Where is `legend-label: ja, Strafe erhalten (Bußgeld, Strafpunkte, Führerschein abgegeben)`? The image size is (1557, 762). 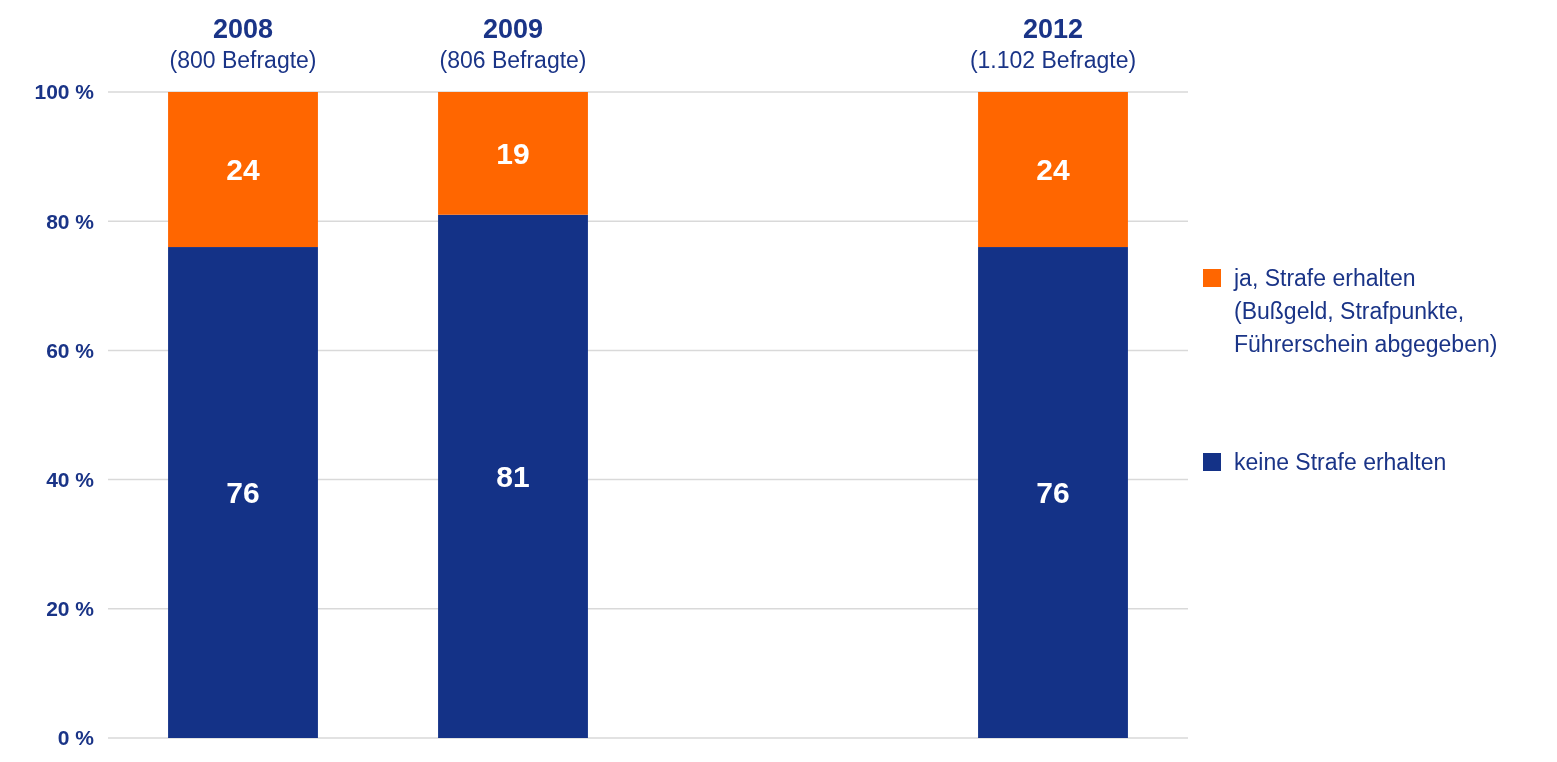 legend-label: ja, Strafe erhalten (Bußgeld, Strafpunkte, Führerschein abgegeben) is located at coordinates (1365, 311).